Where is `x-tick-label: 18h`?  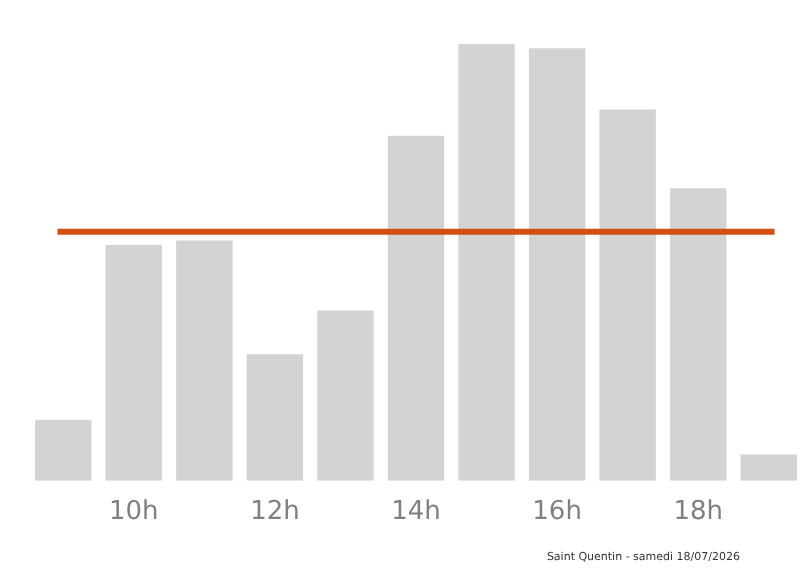 x-tick-label: 18h is located at coordinates (698, 512).